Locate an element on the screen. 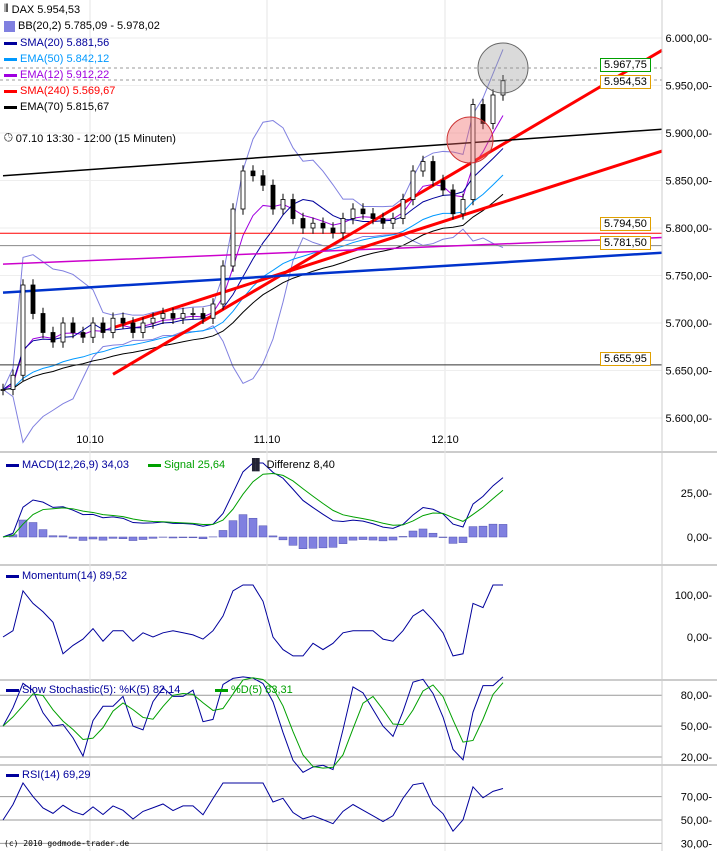  legend-momentum-label: Momentum(14) 89,52 is located at coordinates (75, 576).